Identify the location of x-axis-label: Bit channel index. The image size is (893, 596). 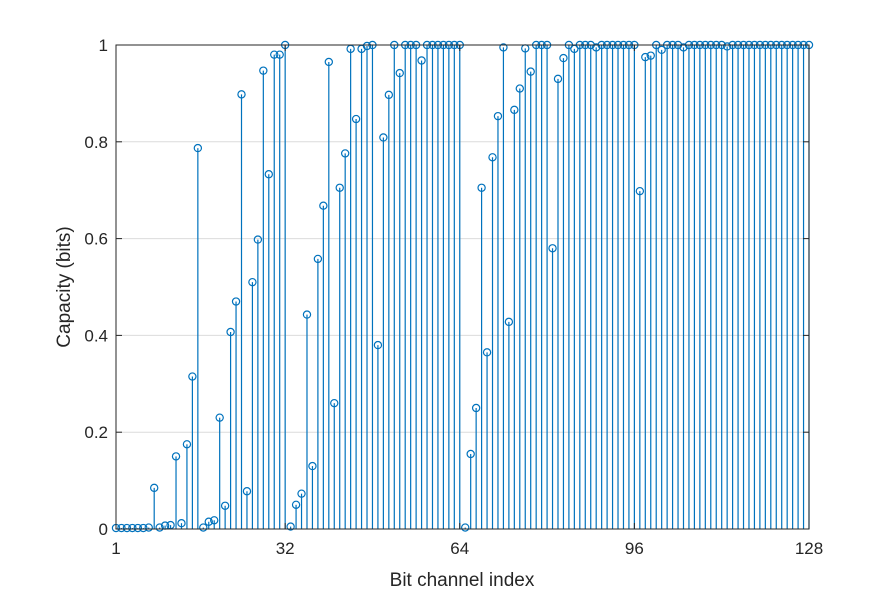
(462, 580).